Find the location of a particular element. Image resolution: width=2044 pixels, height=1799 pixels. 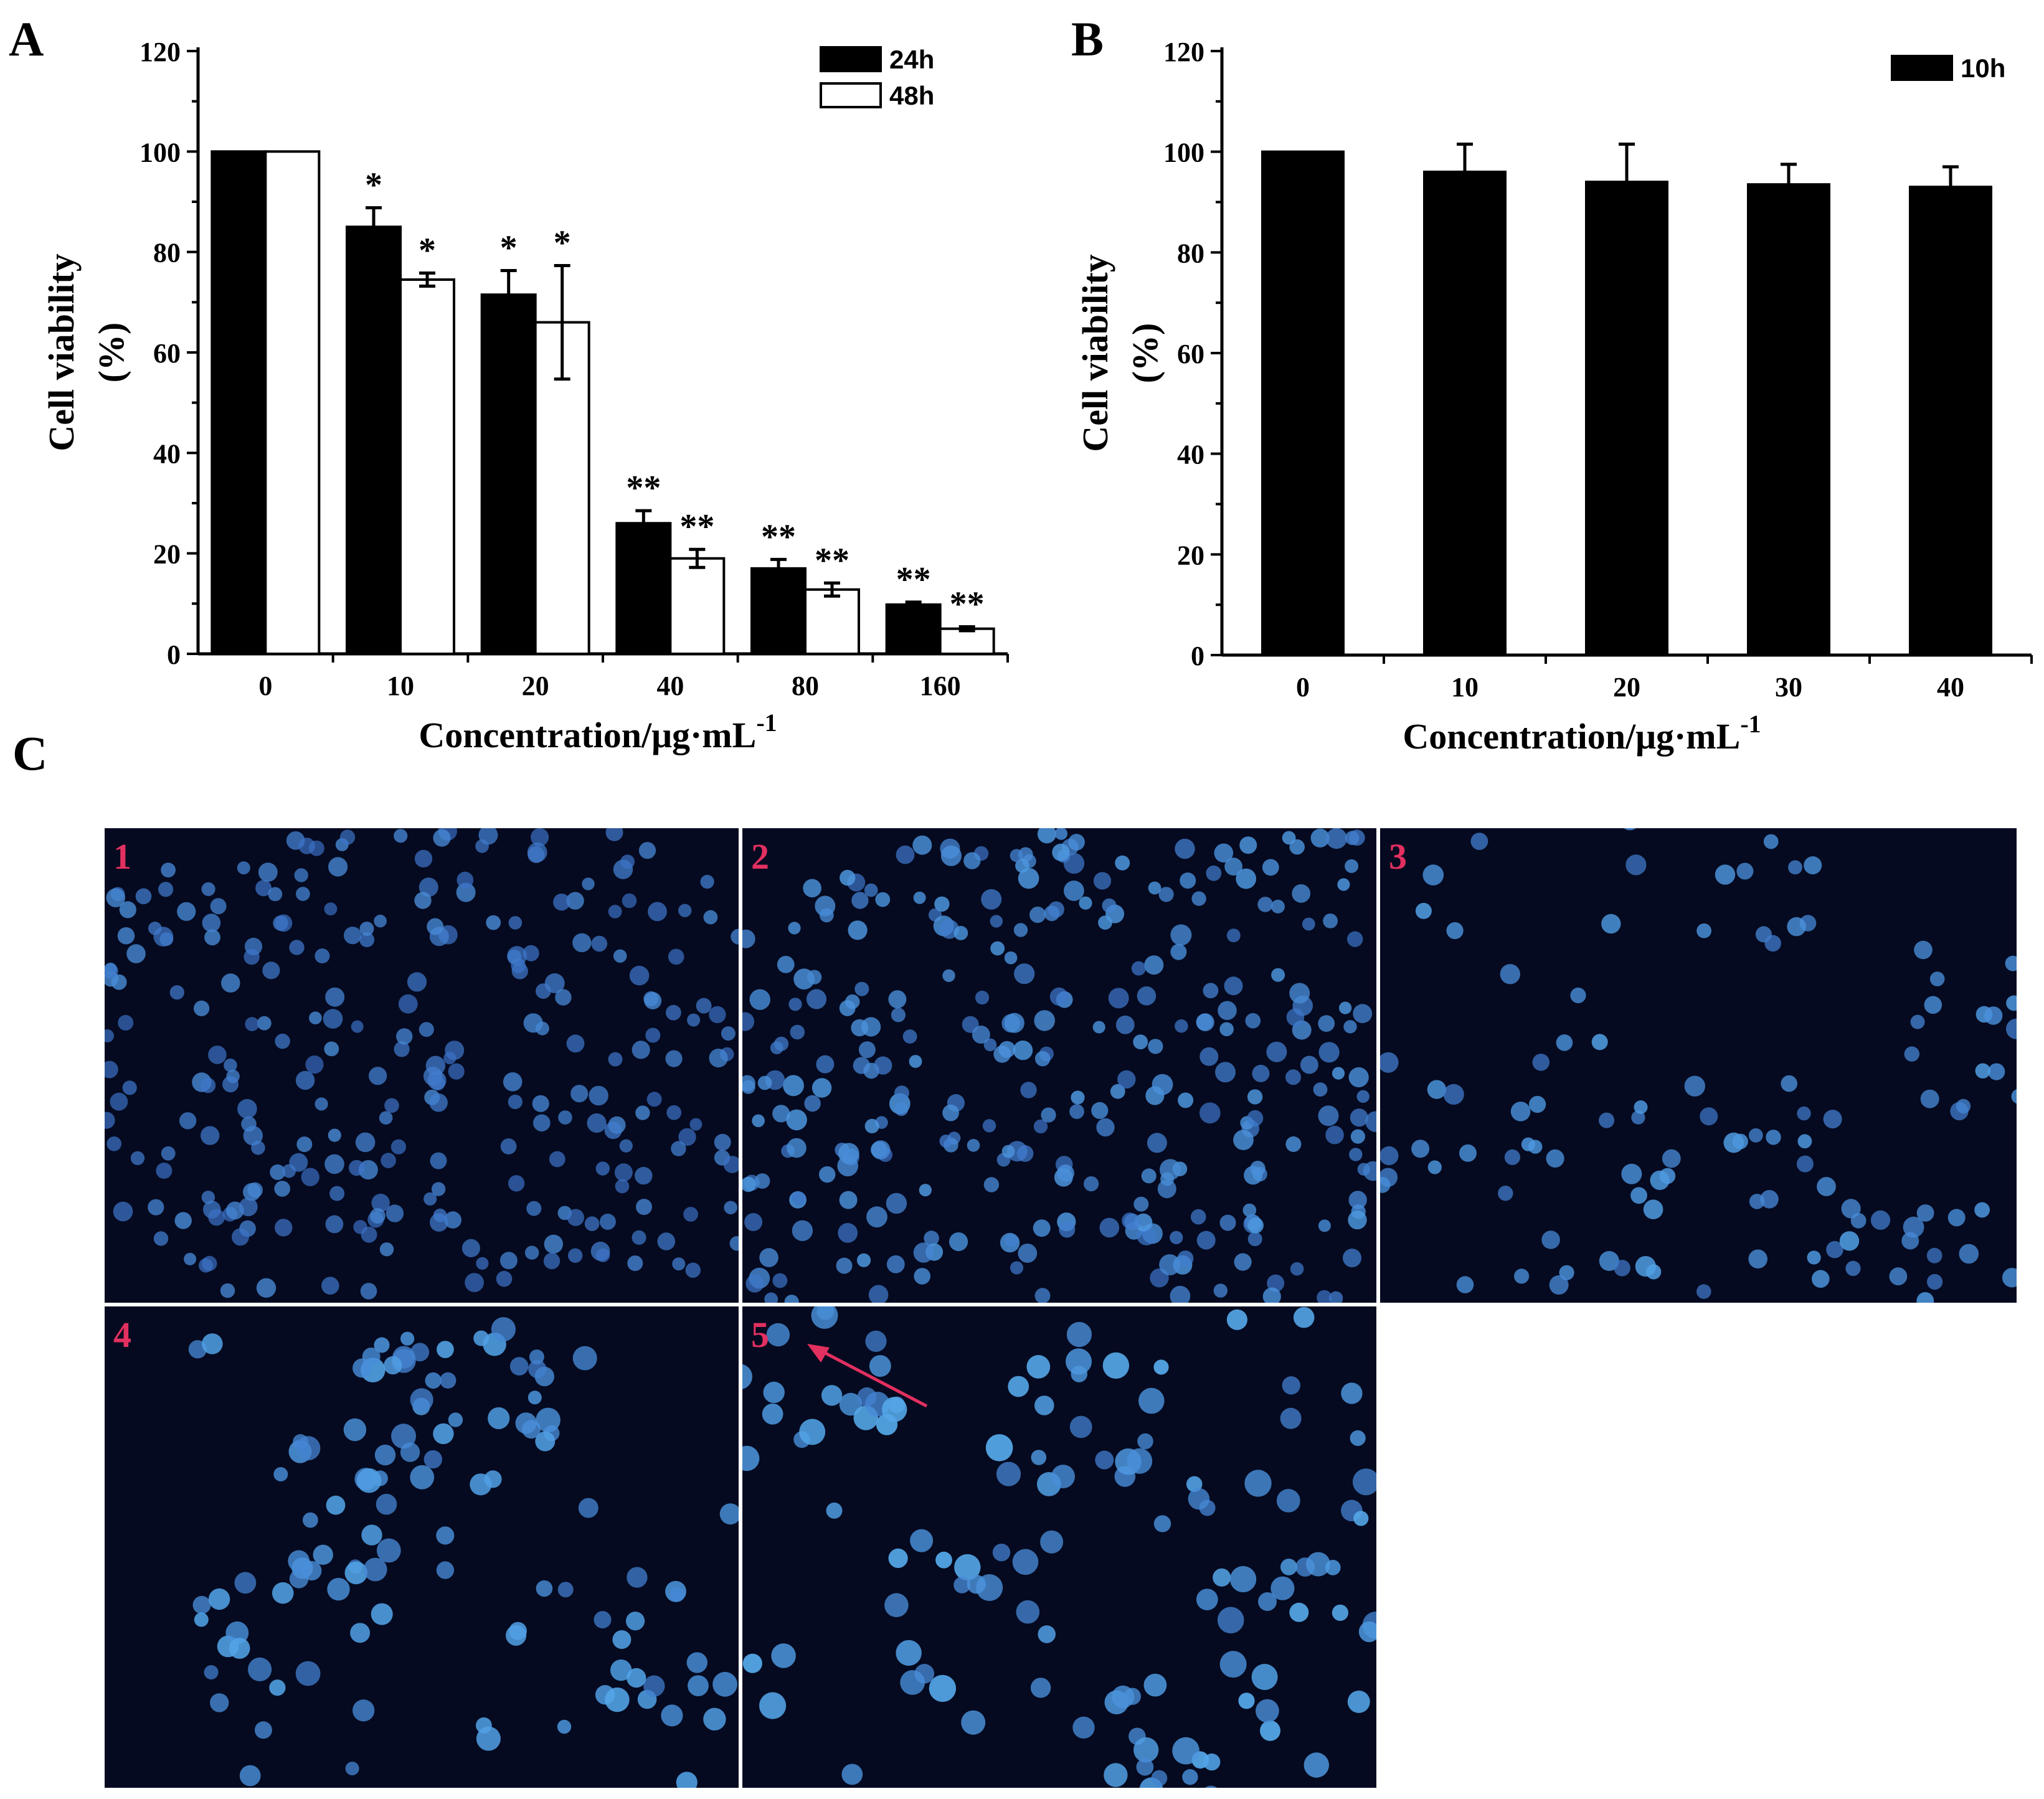

y-tick-label: 80 is located at coordinates (167, 253).